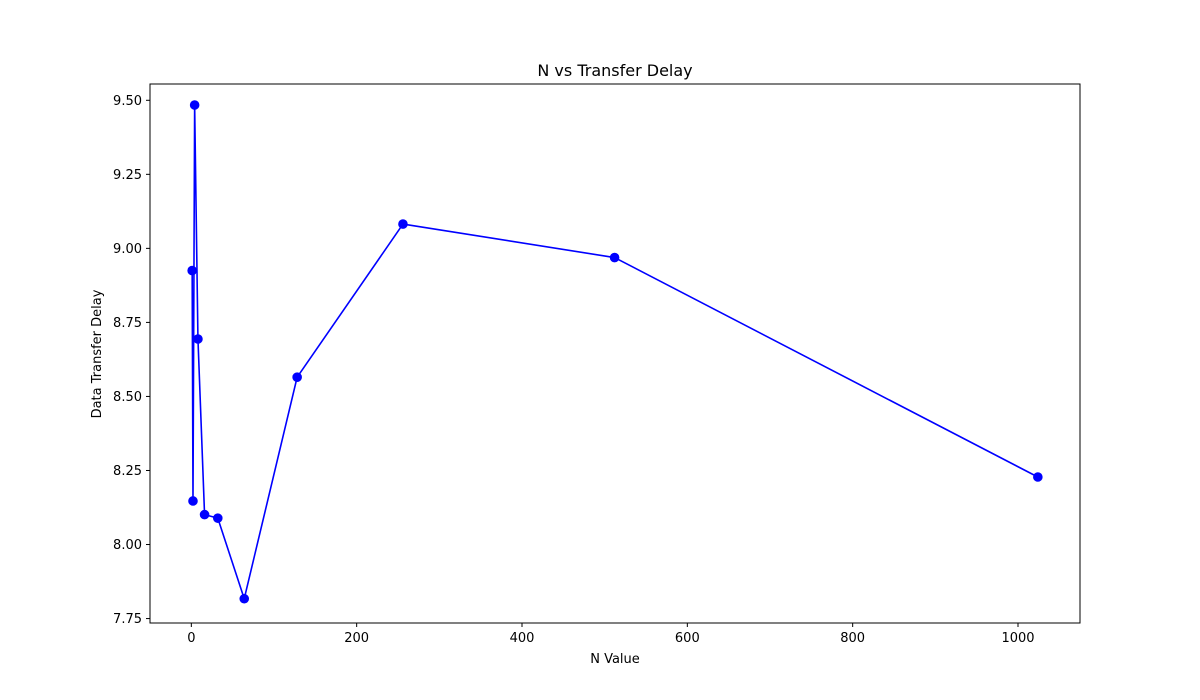 This screenshot has width=1200, height=700. What do you see at coordinates (127, 323) in the screenshot?
I see `y-tick-label: 8.75` at bounding box center [127, 323].